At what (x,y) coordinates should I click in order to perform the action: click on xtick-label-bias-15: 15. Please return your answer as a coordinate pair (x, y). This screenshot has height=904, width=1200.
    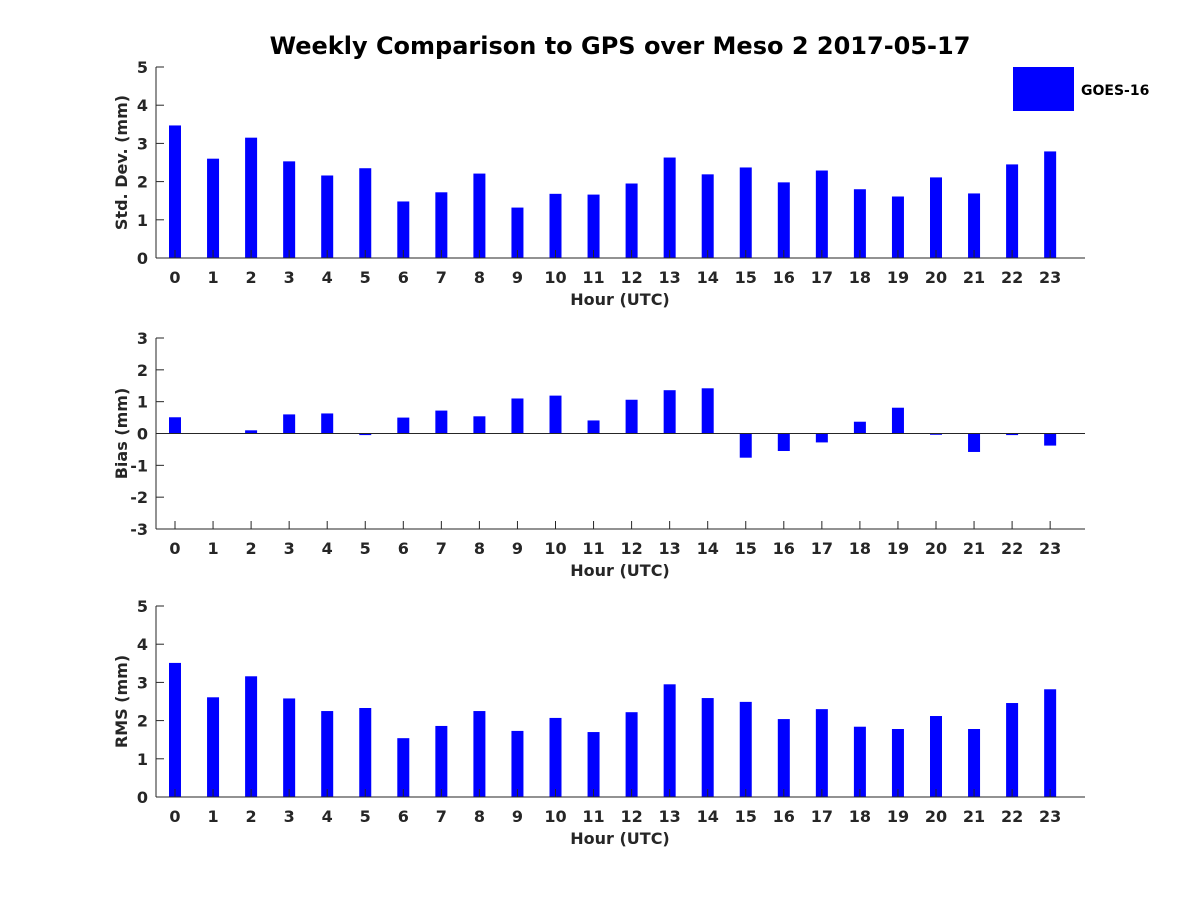
    Looking at the image, I should click on (746, 548).